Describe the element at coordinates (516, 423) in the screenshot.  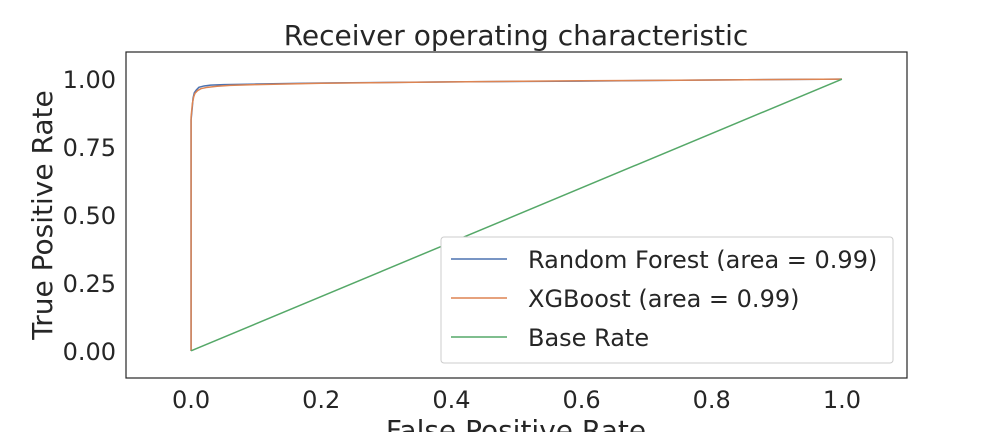
I see `x-axis-label: False Positive Rate` at that location.